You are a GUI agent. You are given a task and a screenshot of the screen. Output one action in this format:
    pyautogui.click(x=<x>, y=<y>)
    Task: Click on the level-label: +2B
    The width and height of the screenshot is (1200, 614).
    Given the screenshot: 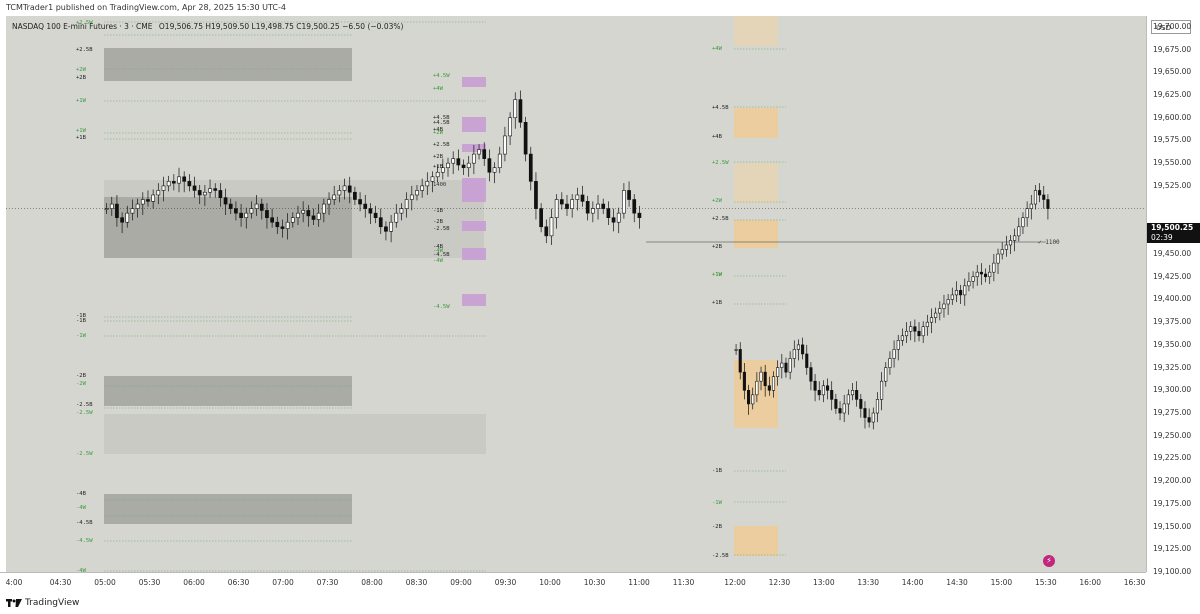 What is the action you would take?
    pyautogui.click(x=81, y=78)
    